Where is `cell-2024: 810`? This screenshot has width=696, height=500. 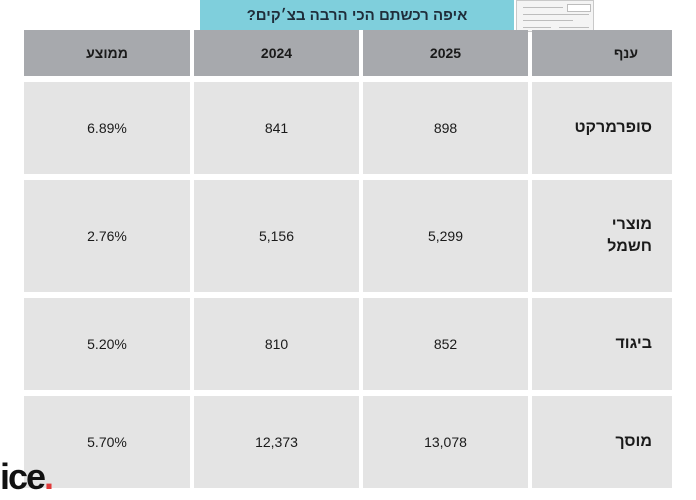
cell-2024: 810 is located at coordinates (276, 344).